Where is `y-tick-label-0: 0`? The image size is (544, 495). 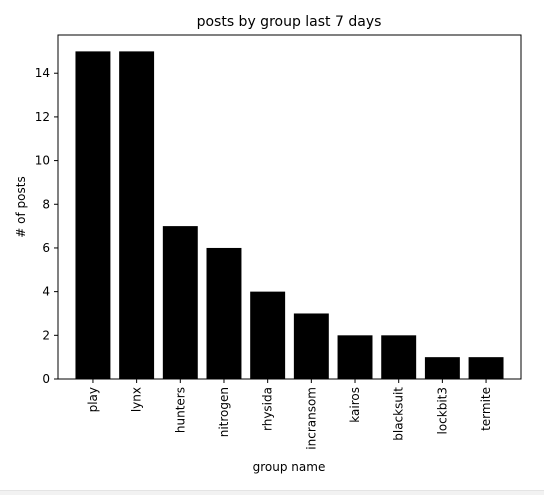
y-tick-label-0: 0 is located at coordinates (46, 379).